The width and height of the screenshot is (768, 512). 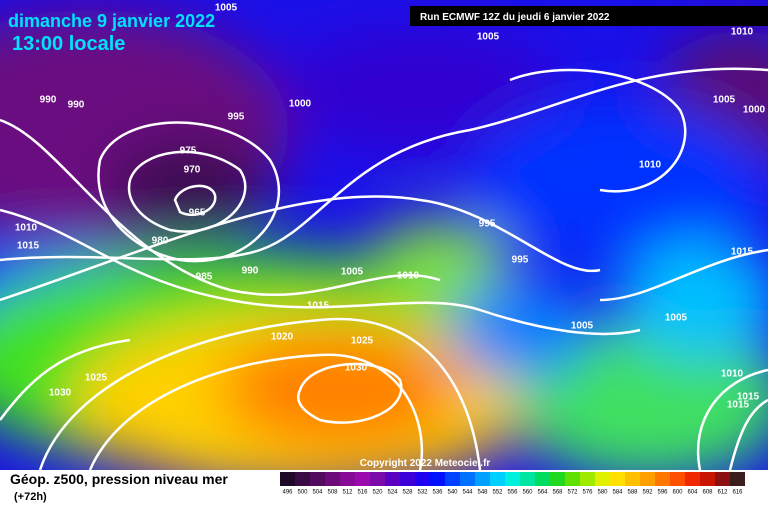 What do you see at coordinates (362, 493) in the screenshot?
I see `colorbar-label: 516` at bounding box center [362, 493].